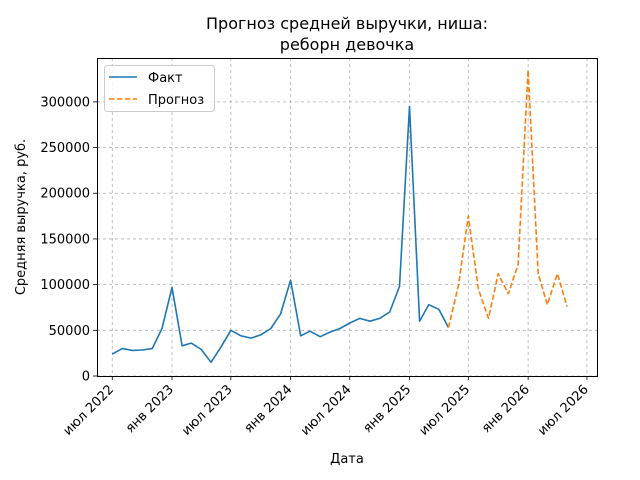  I want to click on y-tick-label: 50000, so click(69, 331).